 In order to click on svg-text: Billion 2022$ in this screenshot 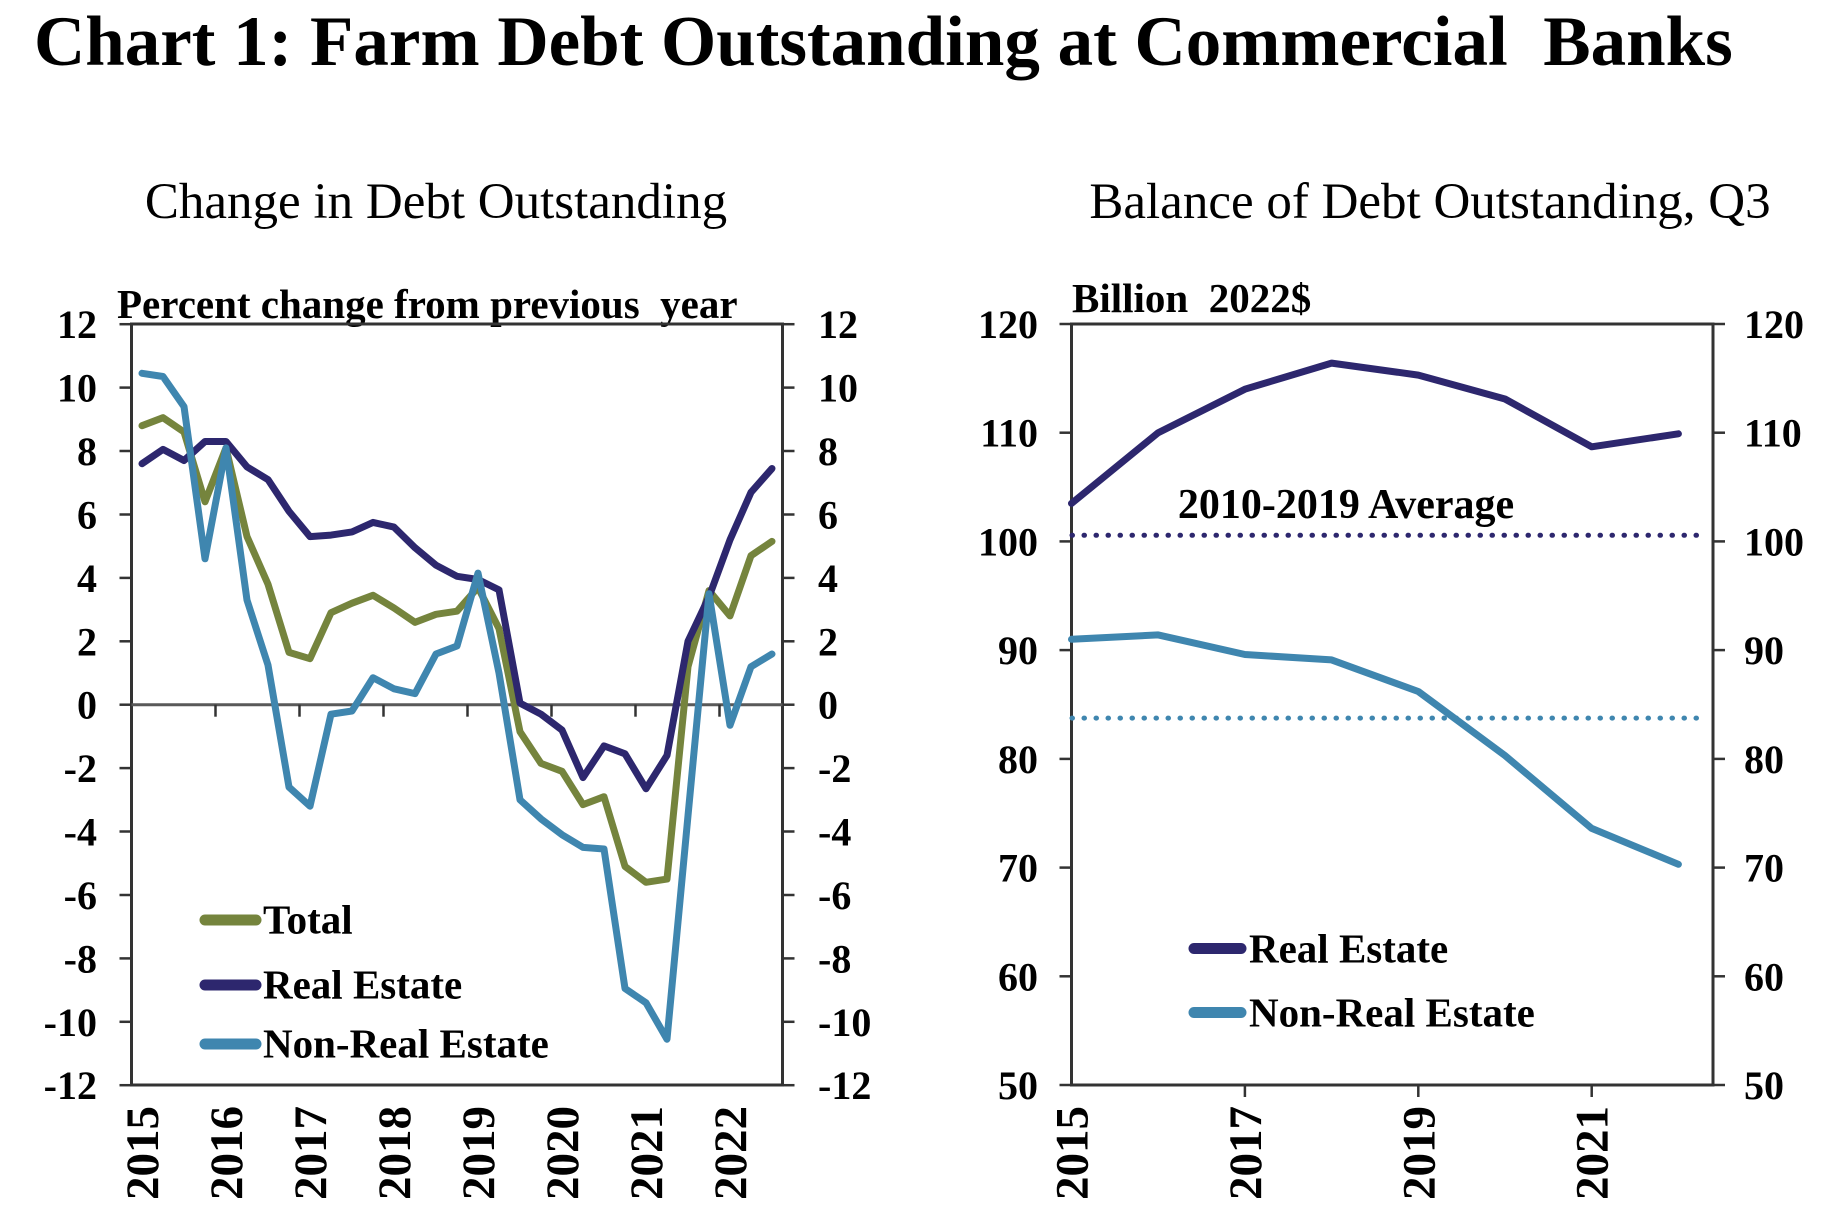, I will do `click(1191, 298)`.